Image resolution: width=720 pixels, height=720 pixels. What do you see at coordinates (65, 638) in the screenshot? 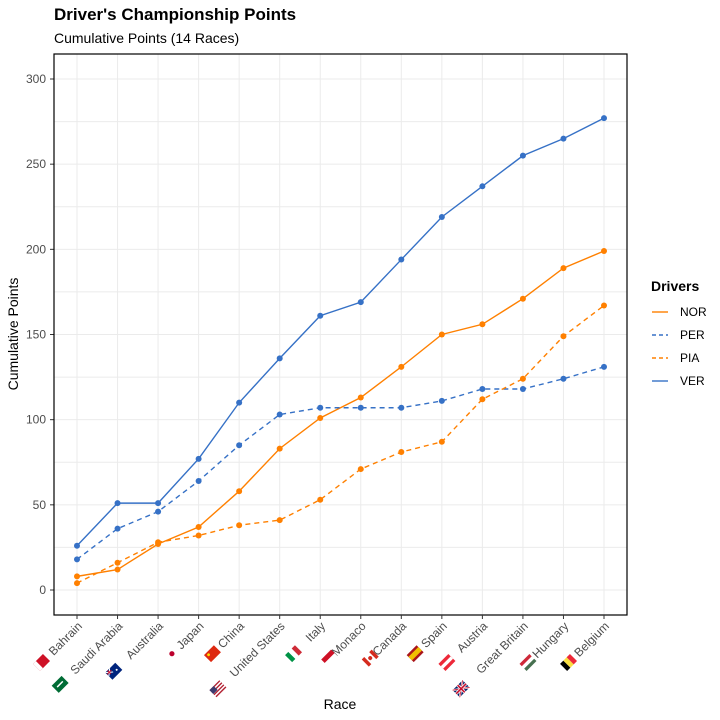
I see `x-tick-label: Bahrain` at bounding box center [65, 638].